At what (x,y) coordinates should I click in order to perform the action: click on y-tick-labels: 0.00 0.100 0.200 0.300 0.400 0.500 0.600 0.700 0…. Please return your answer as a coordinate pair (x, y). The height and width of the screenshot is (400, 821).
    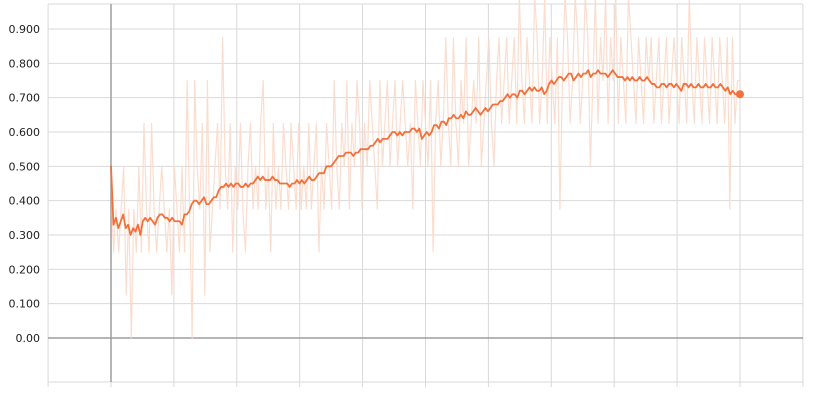
    Looking at the image, I should click on (25, 184).